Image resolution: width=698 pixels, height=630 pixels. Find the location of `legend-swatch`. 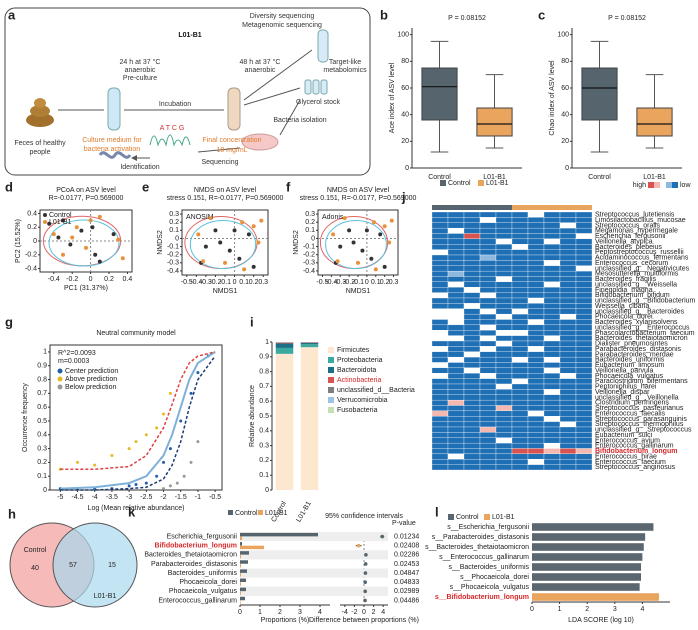

legend-swatch is located at coordinates (331, 410).